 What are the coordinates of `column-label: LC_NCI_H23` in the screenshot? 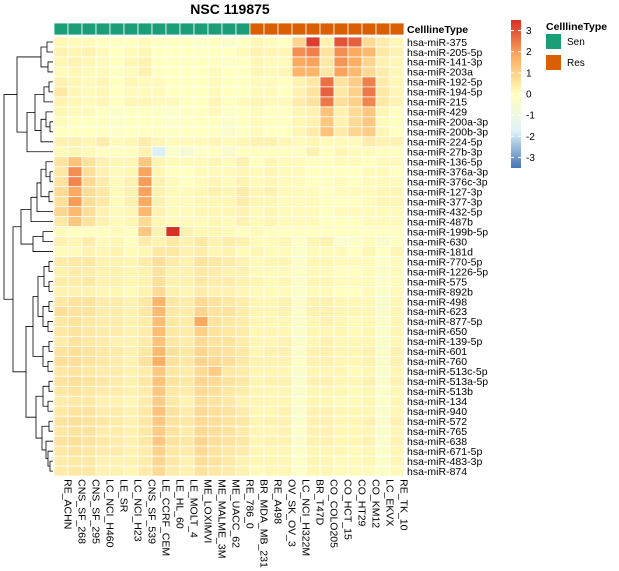 It's located at (138, 510).